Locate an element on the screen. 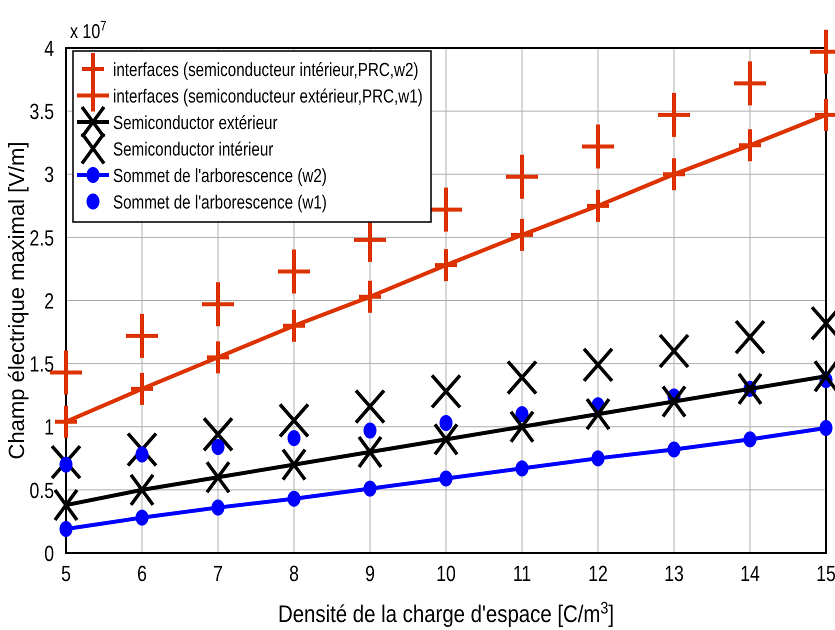  x-tick-label: 14 is located at coordinates (750, 574).